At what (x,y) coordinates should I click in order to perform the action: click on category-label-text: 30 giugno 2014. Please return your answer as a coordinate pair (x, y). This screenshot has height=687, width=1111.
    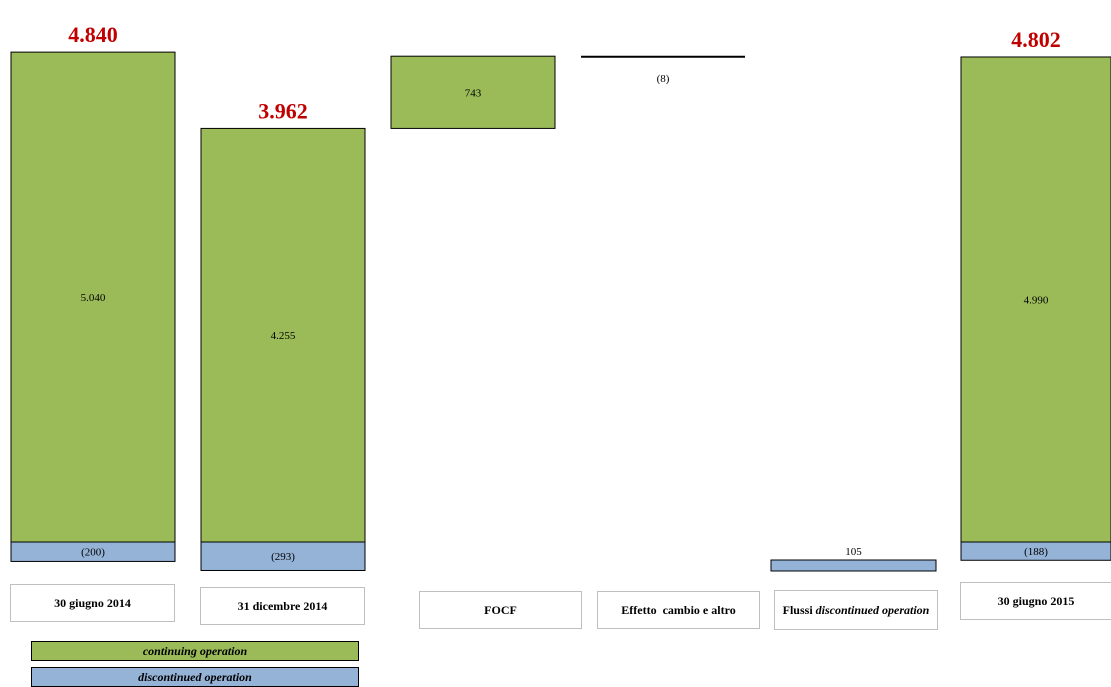
    Looking at the image, I should click on (92, 603).